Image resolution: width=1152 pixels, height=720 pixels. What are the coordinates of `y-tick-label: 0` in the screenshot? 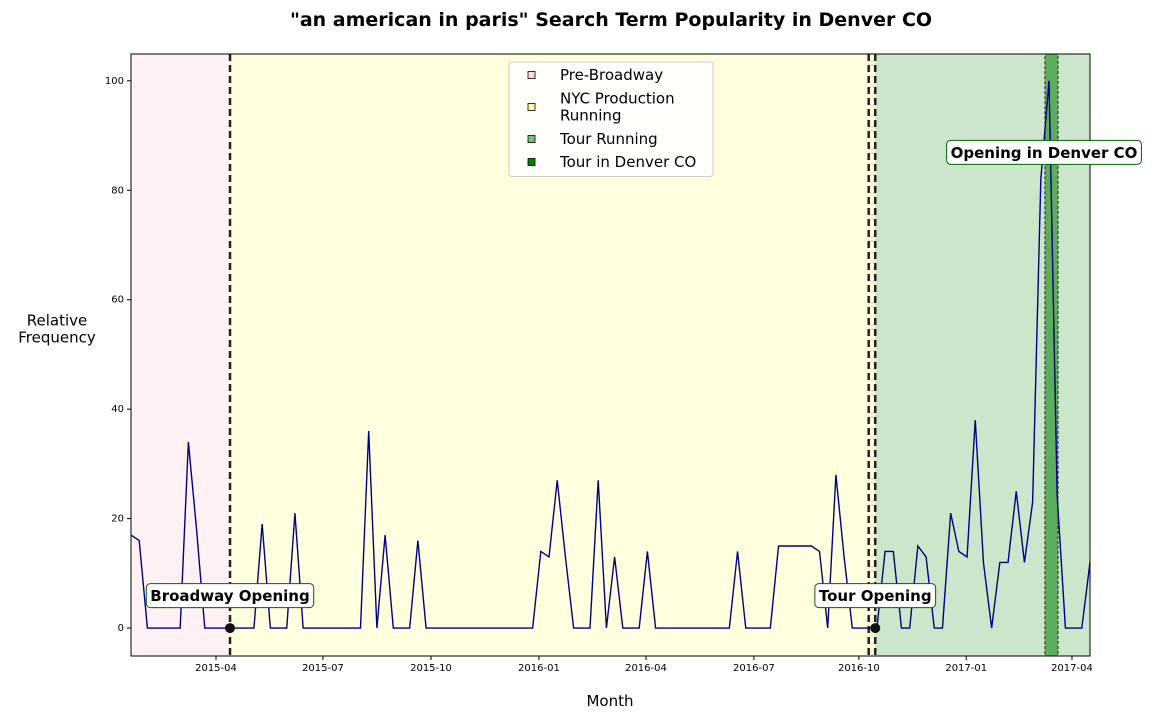 It's located at (121, 628).